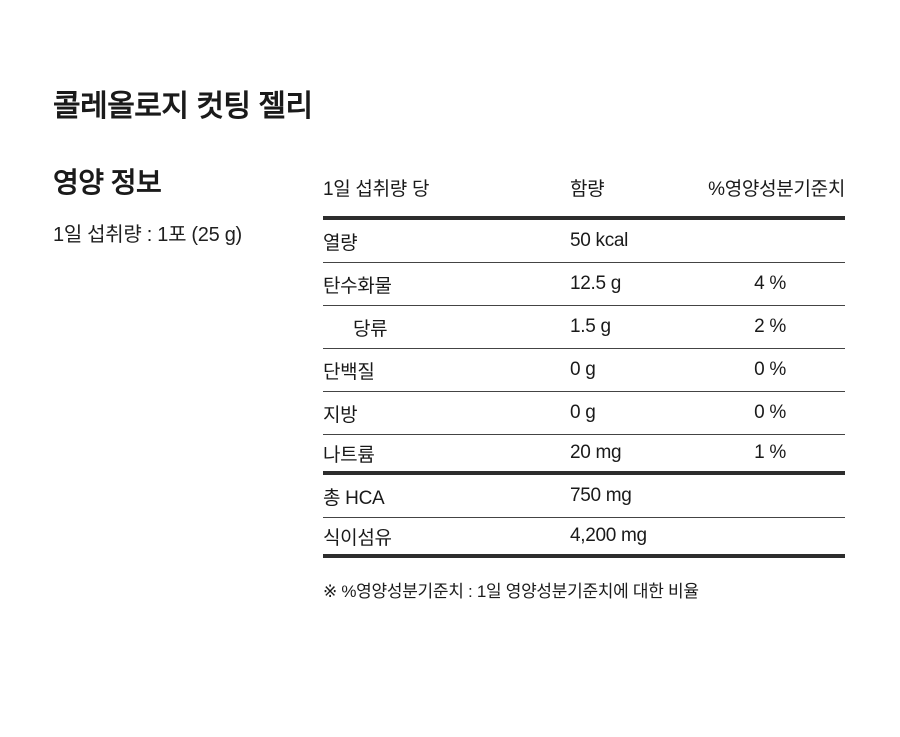 The image size is (900, 737). I want to click on column-header-daily-value: %영양성분기준치, so click(776, 189).